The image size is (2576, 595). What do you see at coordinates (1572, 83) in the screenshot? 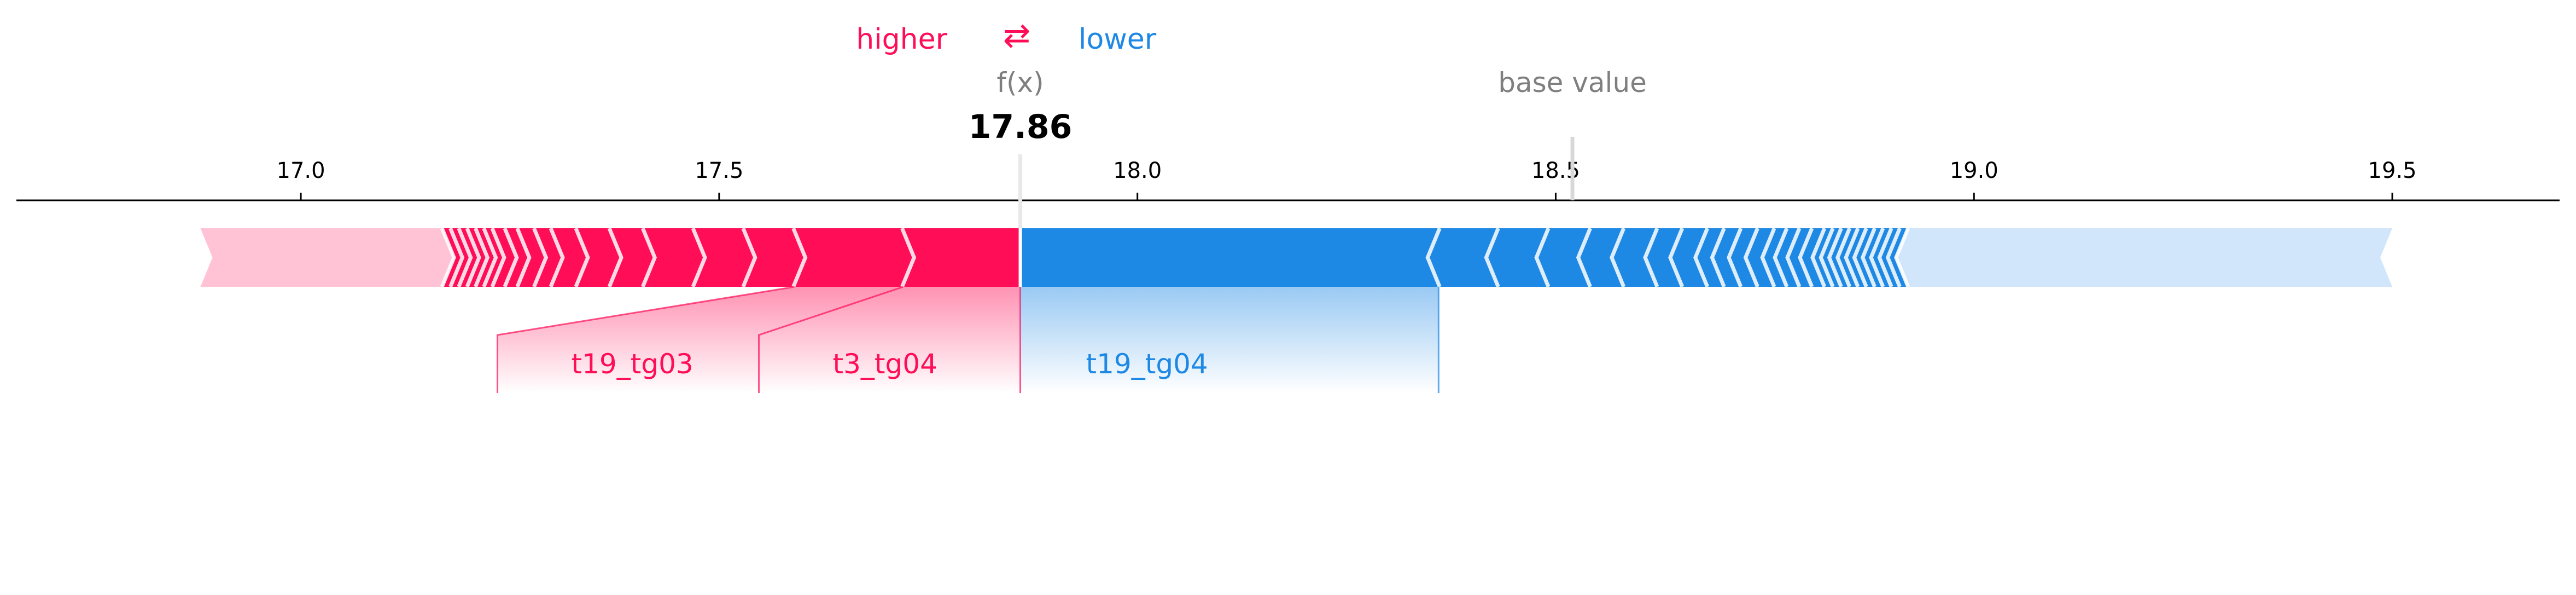
I see `base-value-label: base value` at bounding box center [1572, 83].